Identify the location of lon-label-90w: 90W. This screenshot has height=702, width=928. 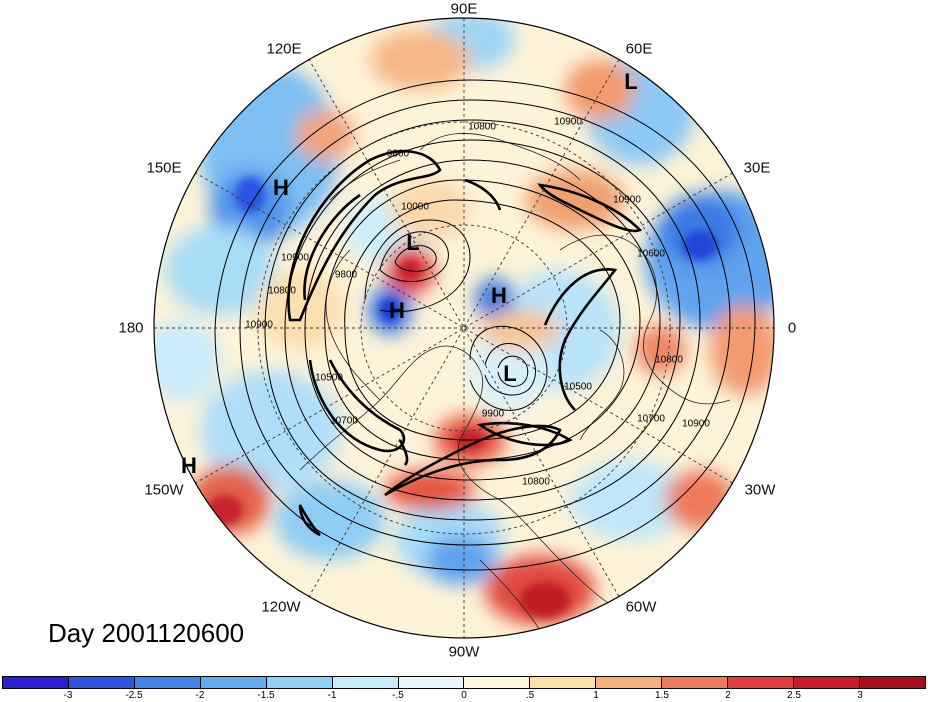
(464, 652).